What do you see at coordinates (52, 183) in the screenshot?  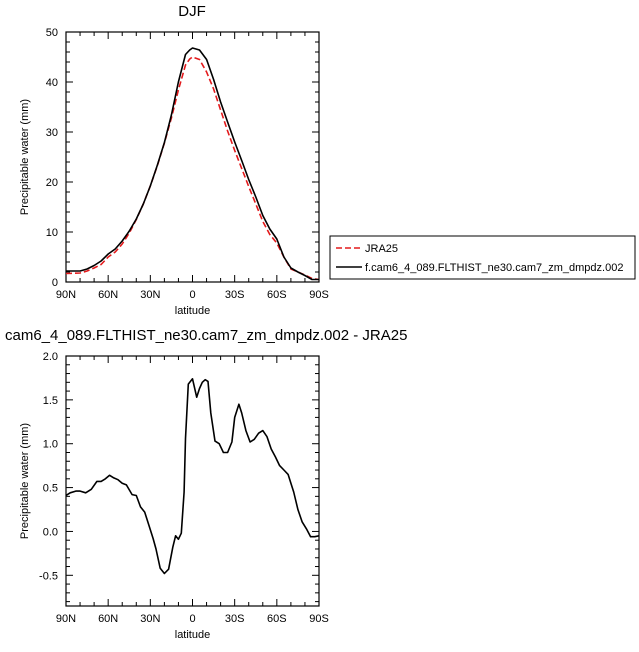 I see `y-tick-label: 20` at bounding box center [52, 183].